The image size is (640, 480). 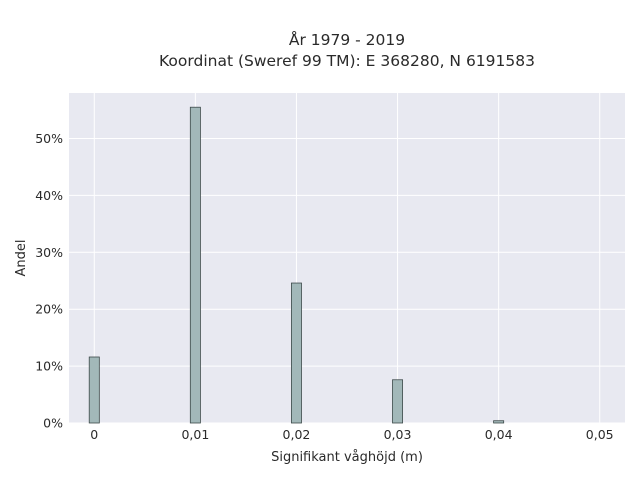 What do you see at coordinates (195, 434) in the screenshot?
I see `x-tick-label-1: 0,01` at bounding box center [195, 434].